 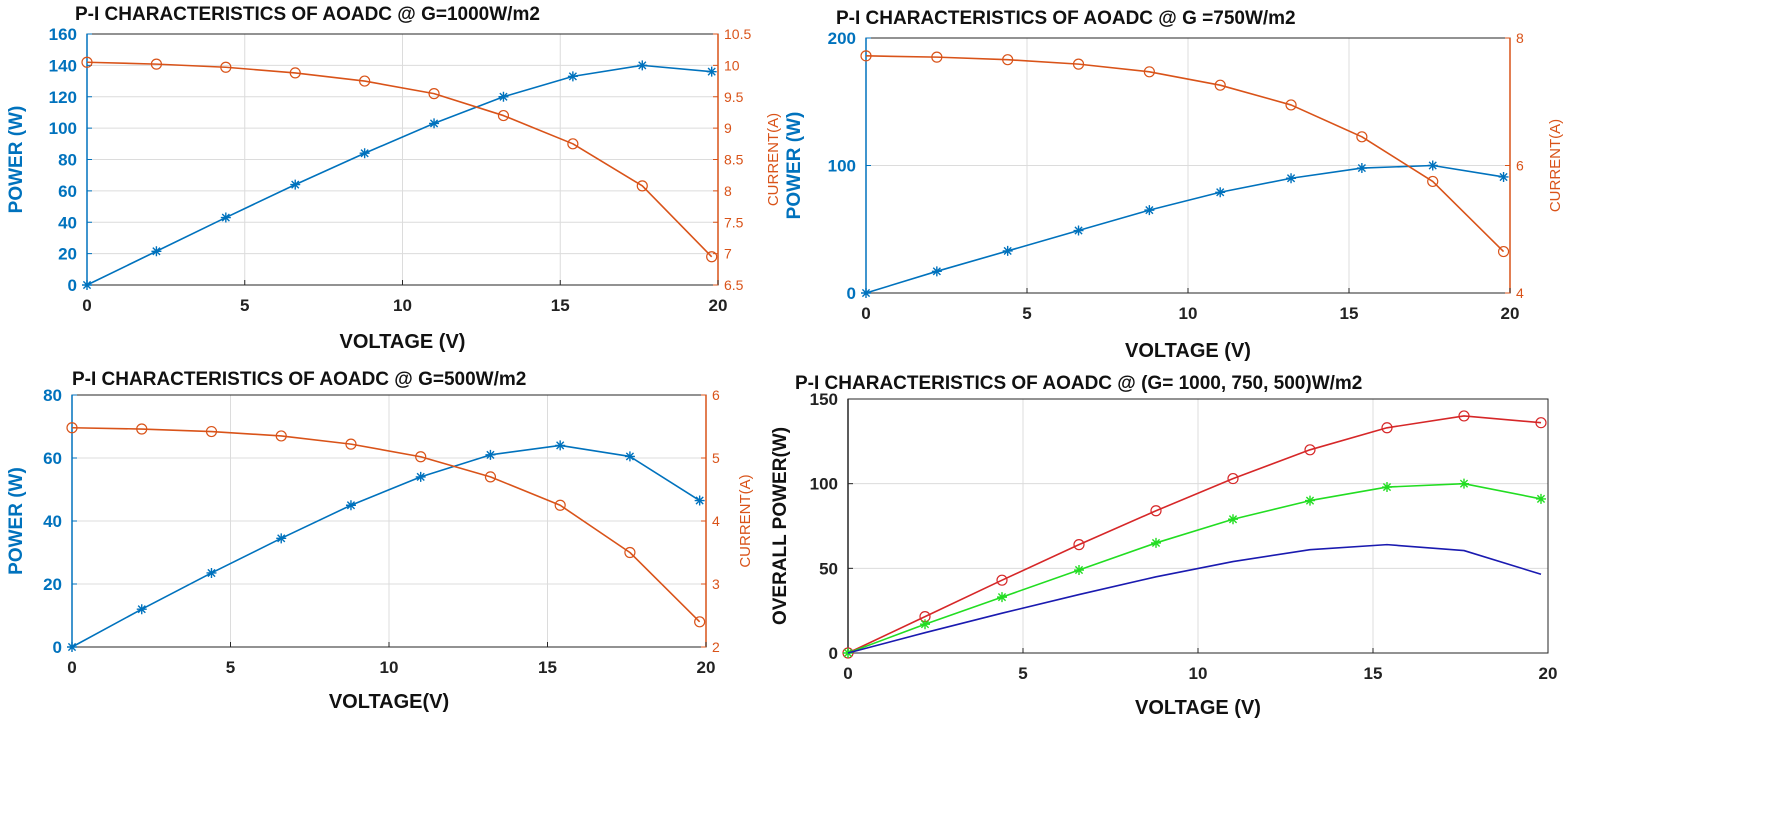 What do you see at coordinates (780, 526) in the screenshot?
I see `y-axis-label: OVERALL POWER(W)` at bounding box center [780, 526].